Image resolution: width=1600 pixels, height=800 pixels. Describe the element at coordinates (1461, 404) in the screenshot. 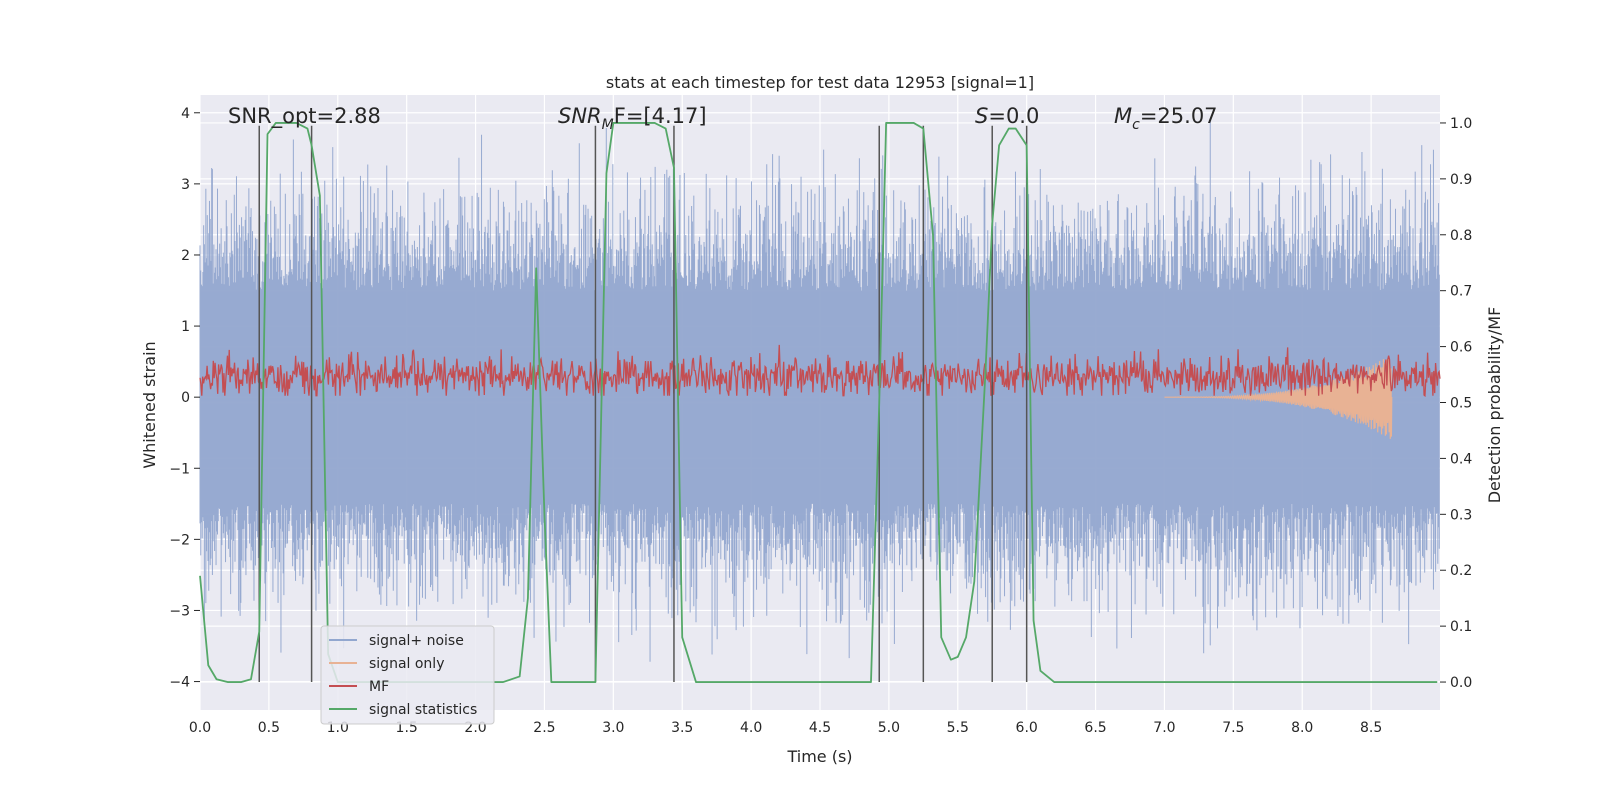

I see `y-right-tick-label: 0.5` at that location.